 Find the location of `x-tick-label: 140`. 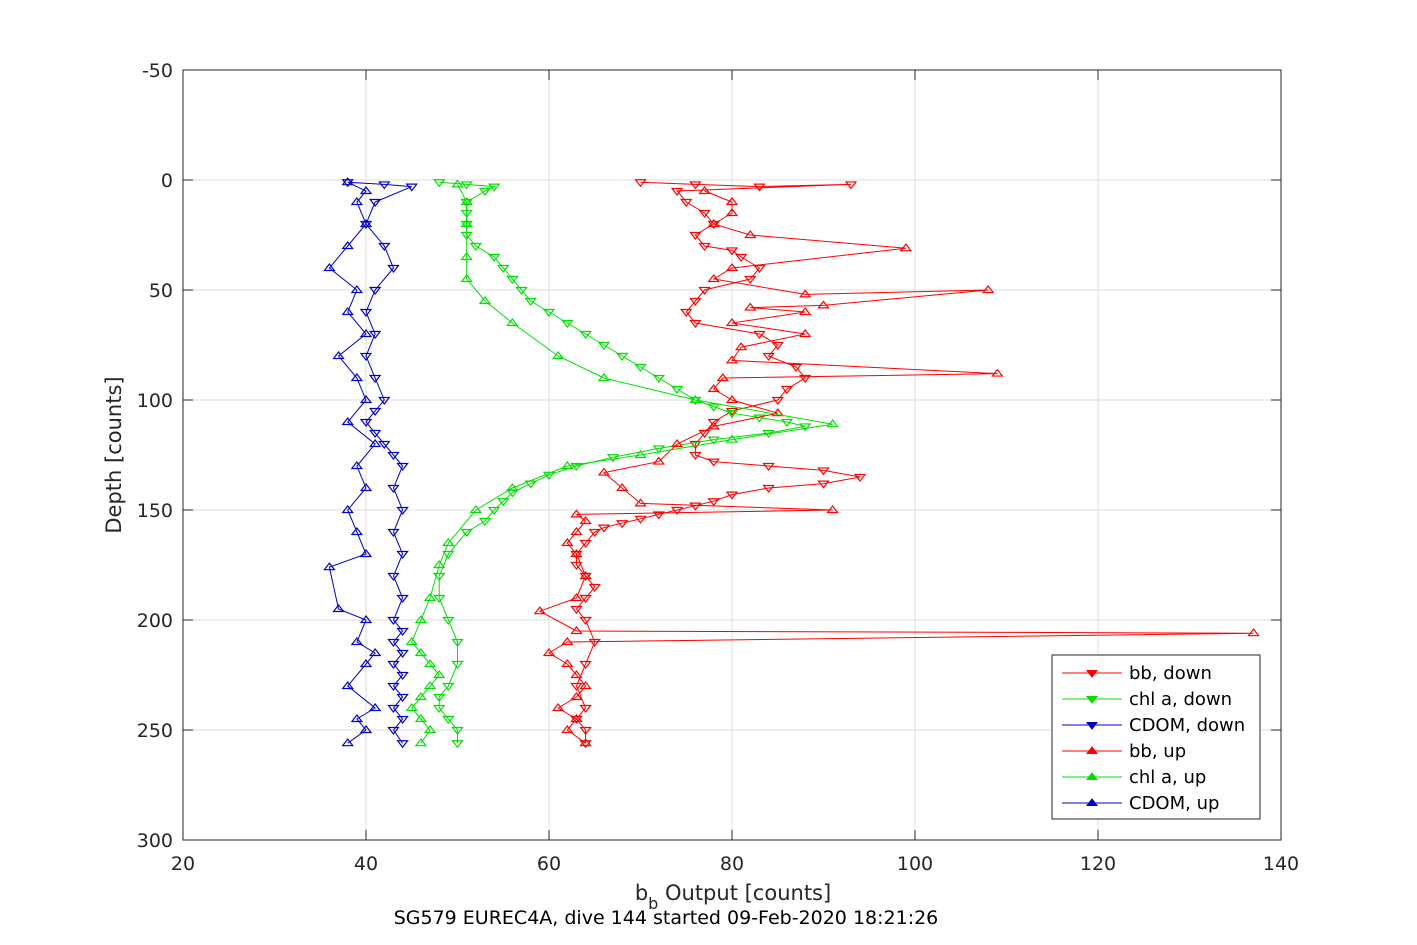

x-tick-label: 140 is located at coordinates (1281, 864).